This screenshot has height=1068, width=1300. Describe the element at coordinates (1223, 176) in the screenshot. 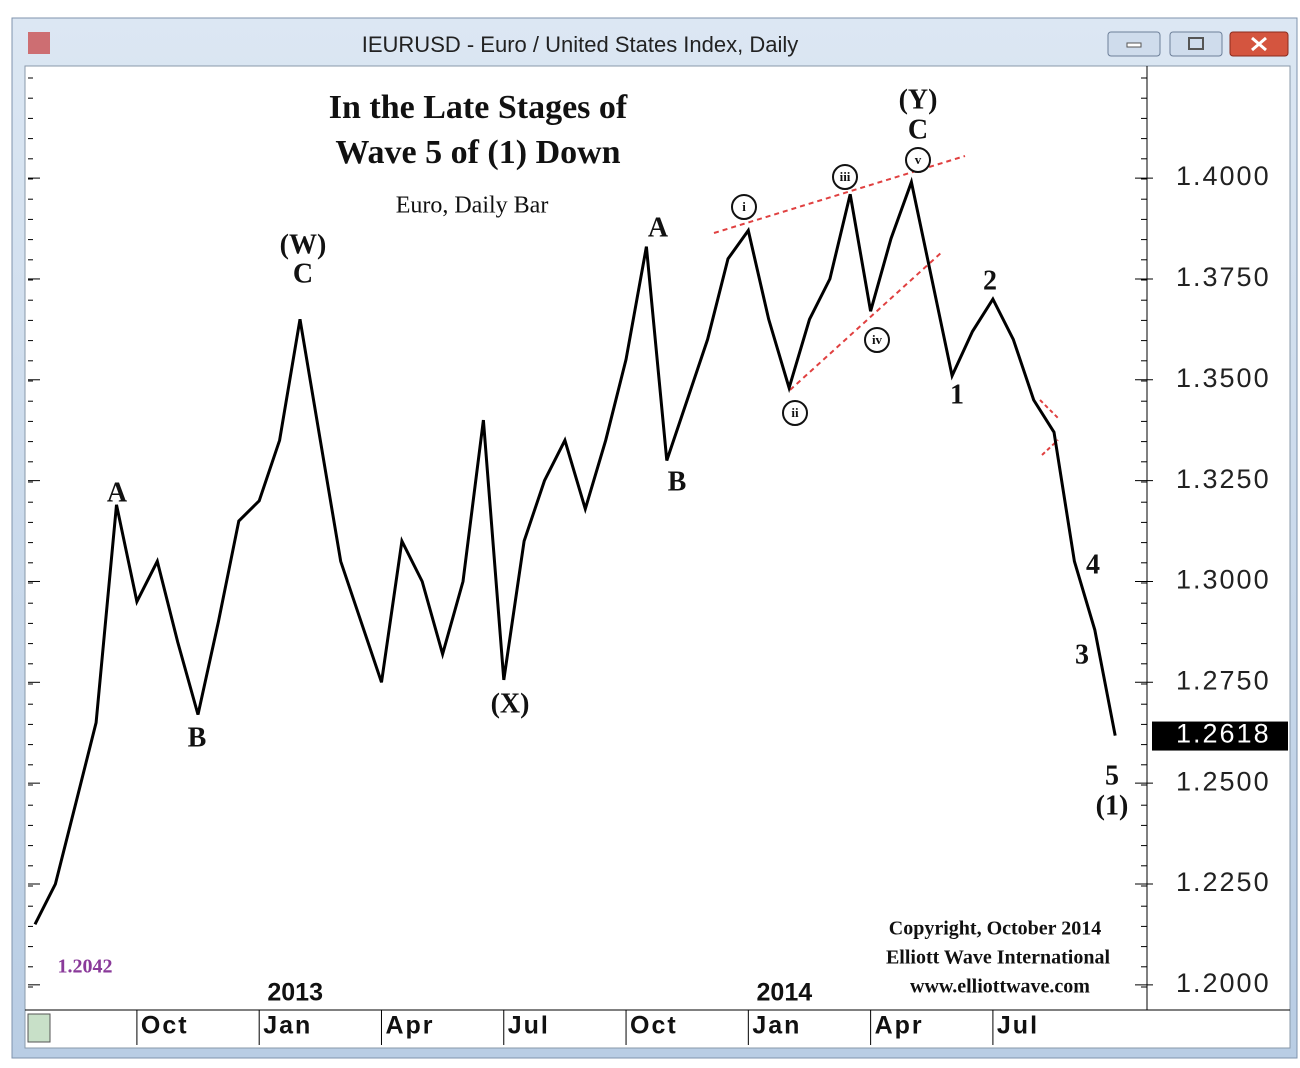

I see `y-tick-label: 1.4000` at that location.